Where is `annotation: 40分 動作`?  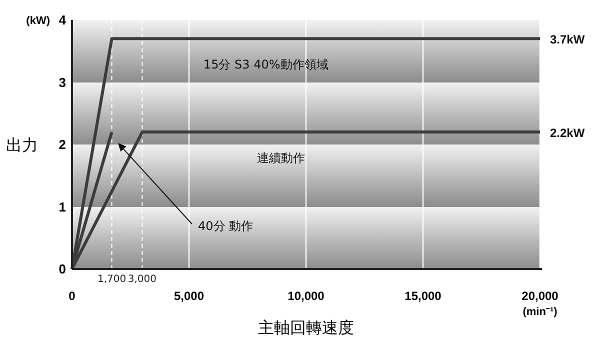 annotation: 40分 動作 is located at coordinates (226, 226).